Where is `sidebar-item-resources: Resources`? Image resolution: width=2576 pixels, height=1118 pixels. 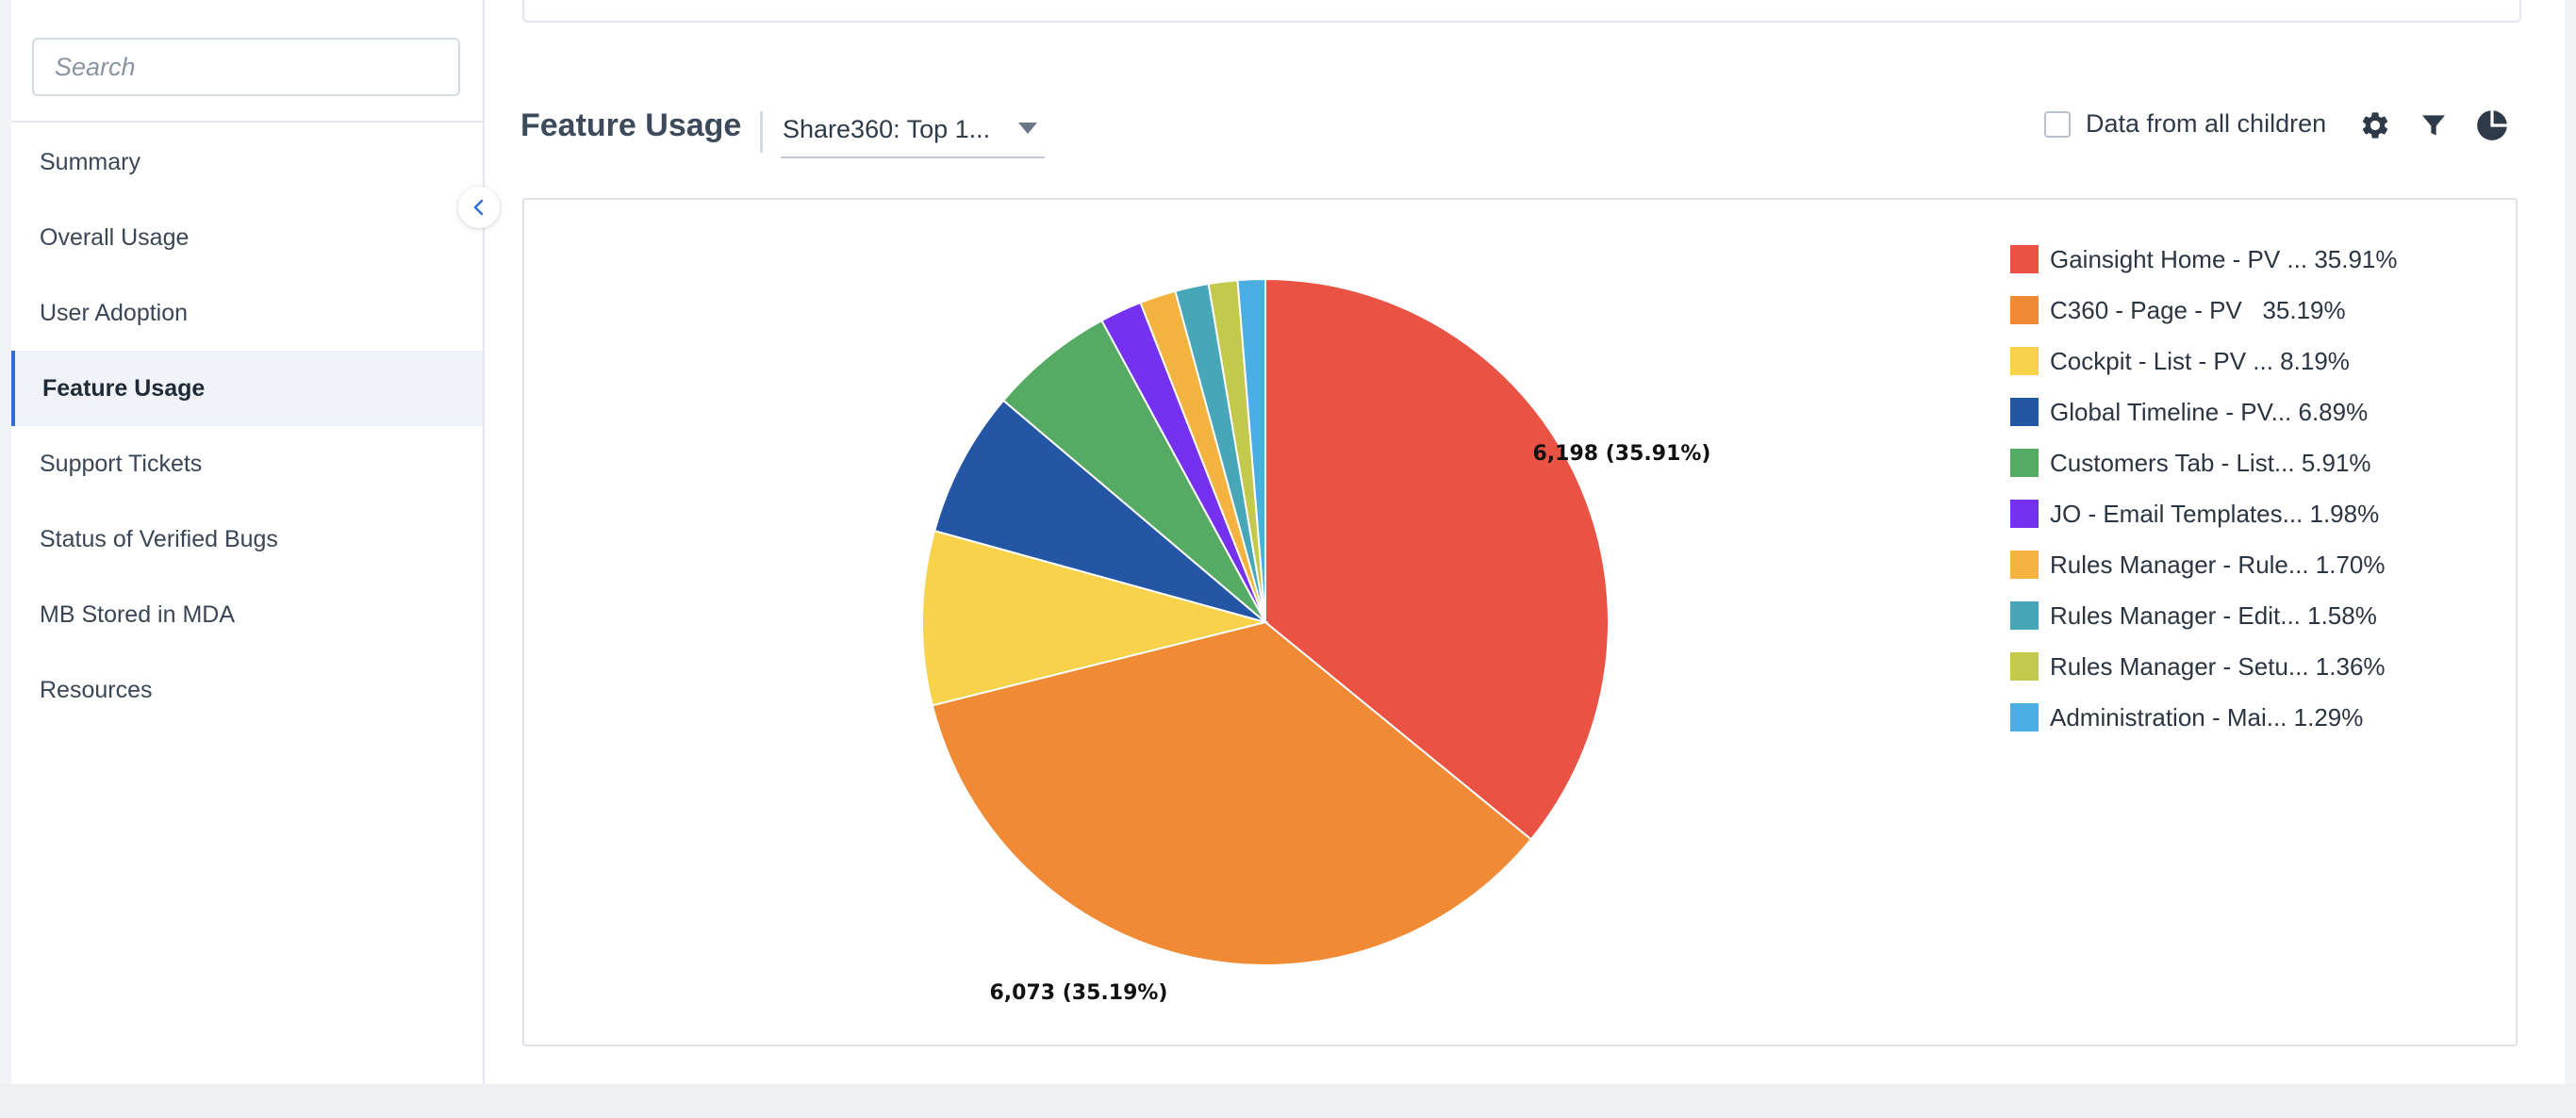
sidebar-item-resources: Resources is located at coordinates (96, 690).